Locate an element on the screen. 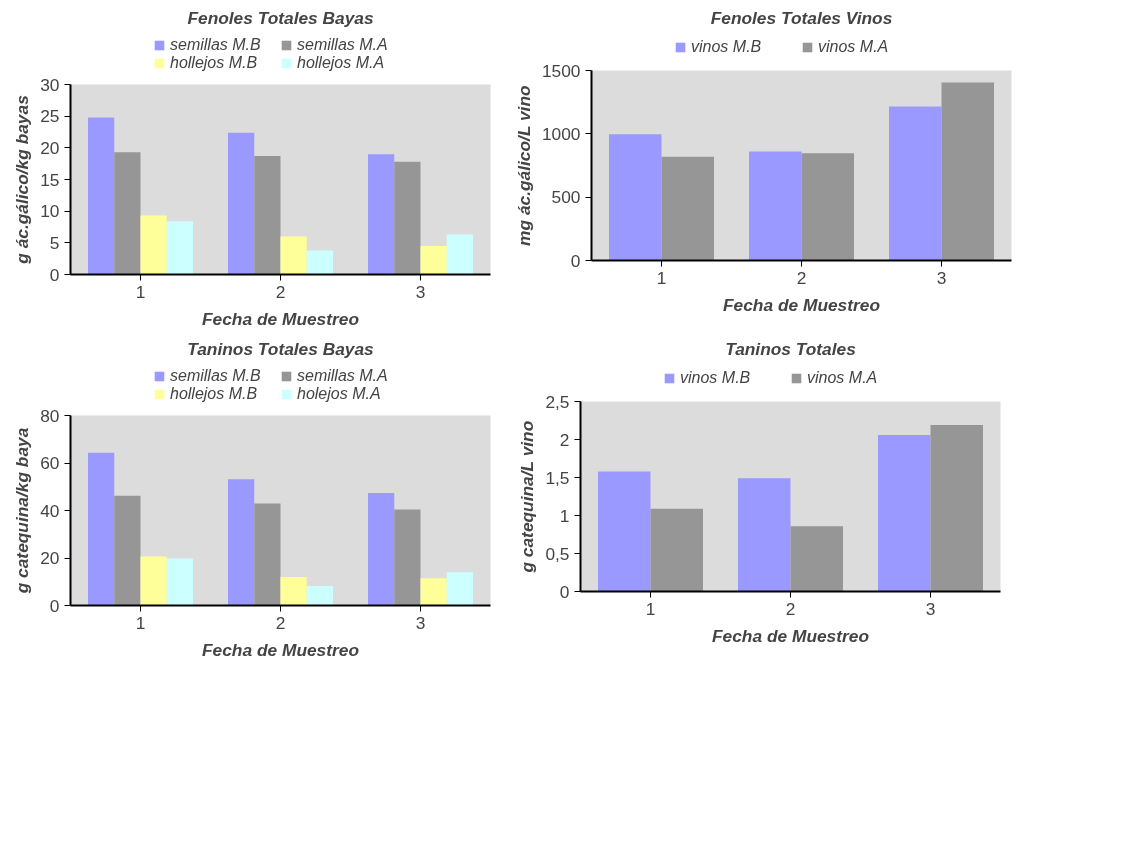  y-tick-label: 60 is located at coordinates (50, 463).